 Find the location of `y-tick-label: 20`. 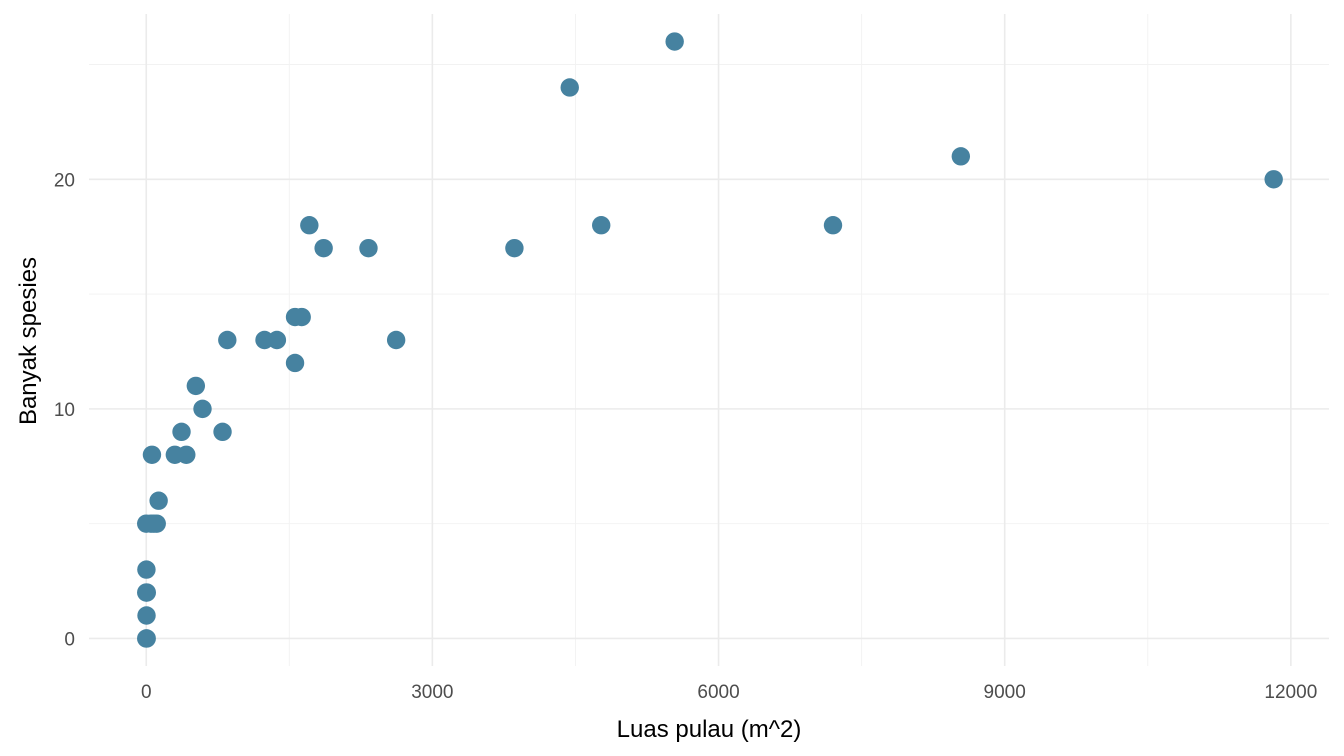

y-tick-label: 20 is located at coordinates (64, 180).